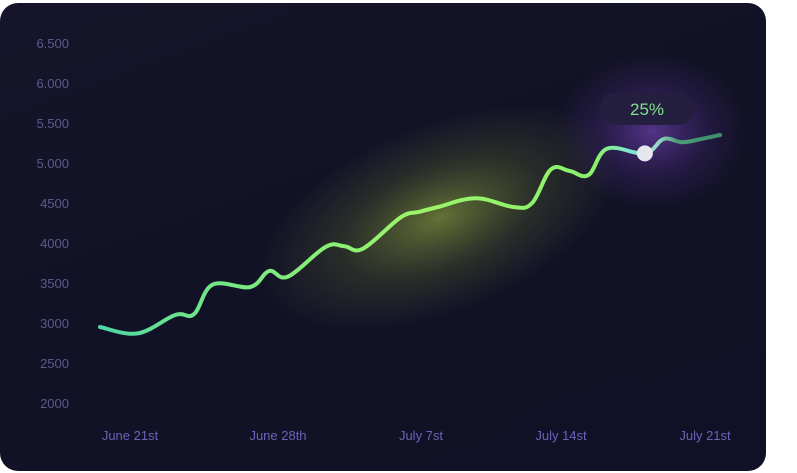 The image size is (797, 473). What do you see at coordinates (52, 43) in the screenshot?
I see `y-tick-label: 6.500` at bounding box center [52, 43].